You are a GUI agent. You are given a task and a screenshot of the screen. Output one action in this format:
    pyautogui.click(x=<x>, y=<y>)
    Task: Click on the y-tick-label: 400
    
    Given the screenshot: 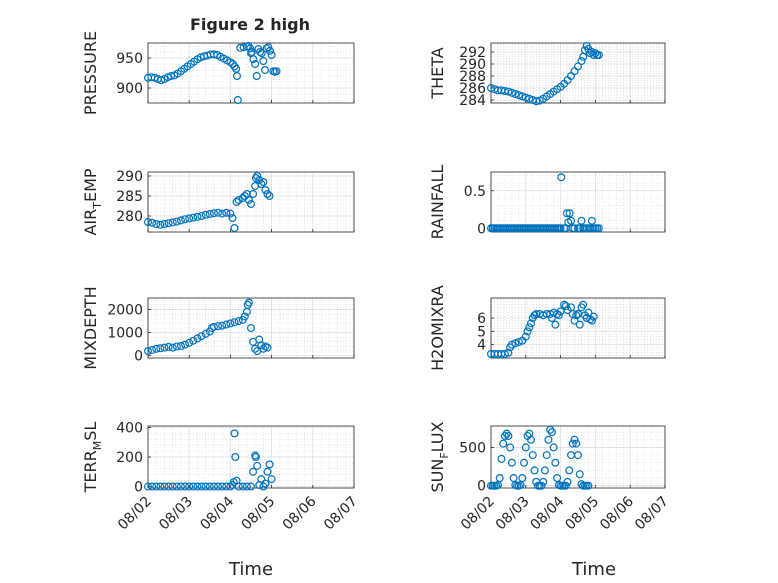 What is the action you would take?
    pyautogui.click(x=129, y=428)
    